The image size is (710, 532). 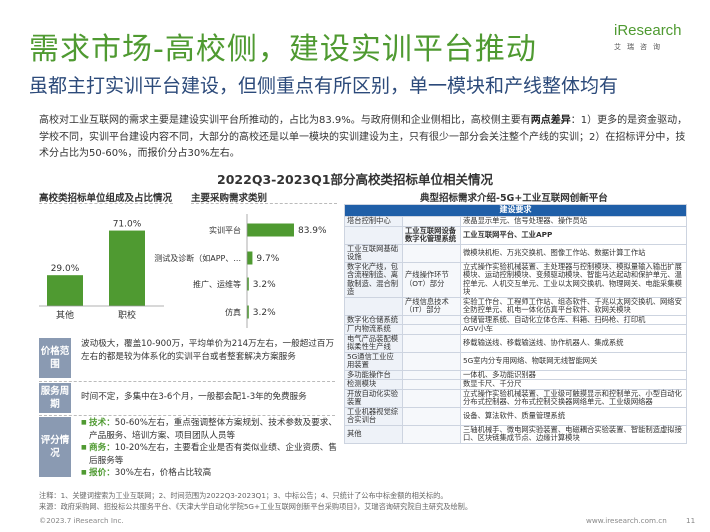 I want to click on table-cell-c1: 检测模块, so click(x=373, y=384).